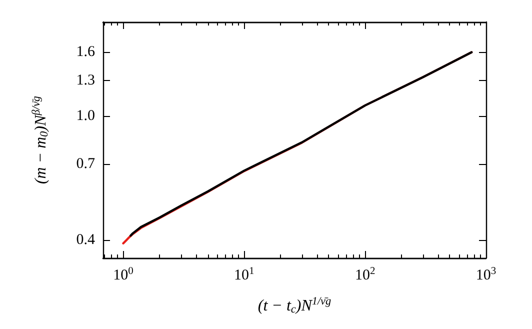 The width and height of the screenshot is (532, 329). I want to click on y-tick-label: 1.3, so click(85, 80).